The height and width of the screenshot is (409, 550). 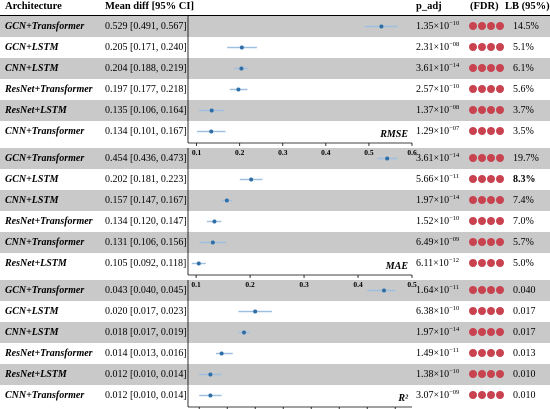 What do you see at coordinates (433, 26) in the screenshot?
I see `p-adj-base: 1.35×10` at bounding box center [433, 26].